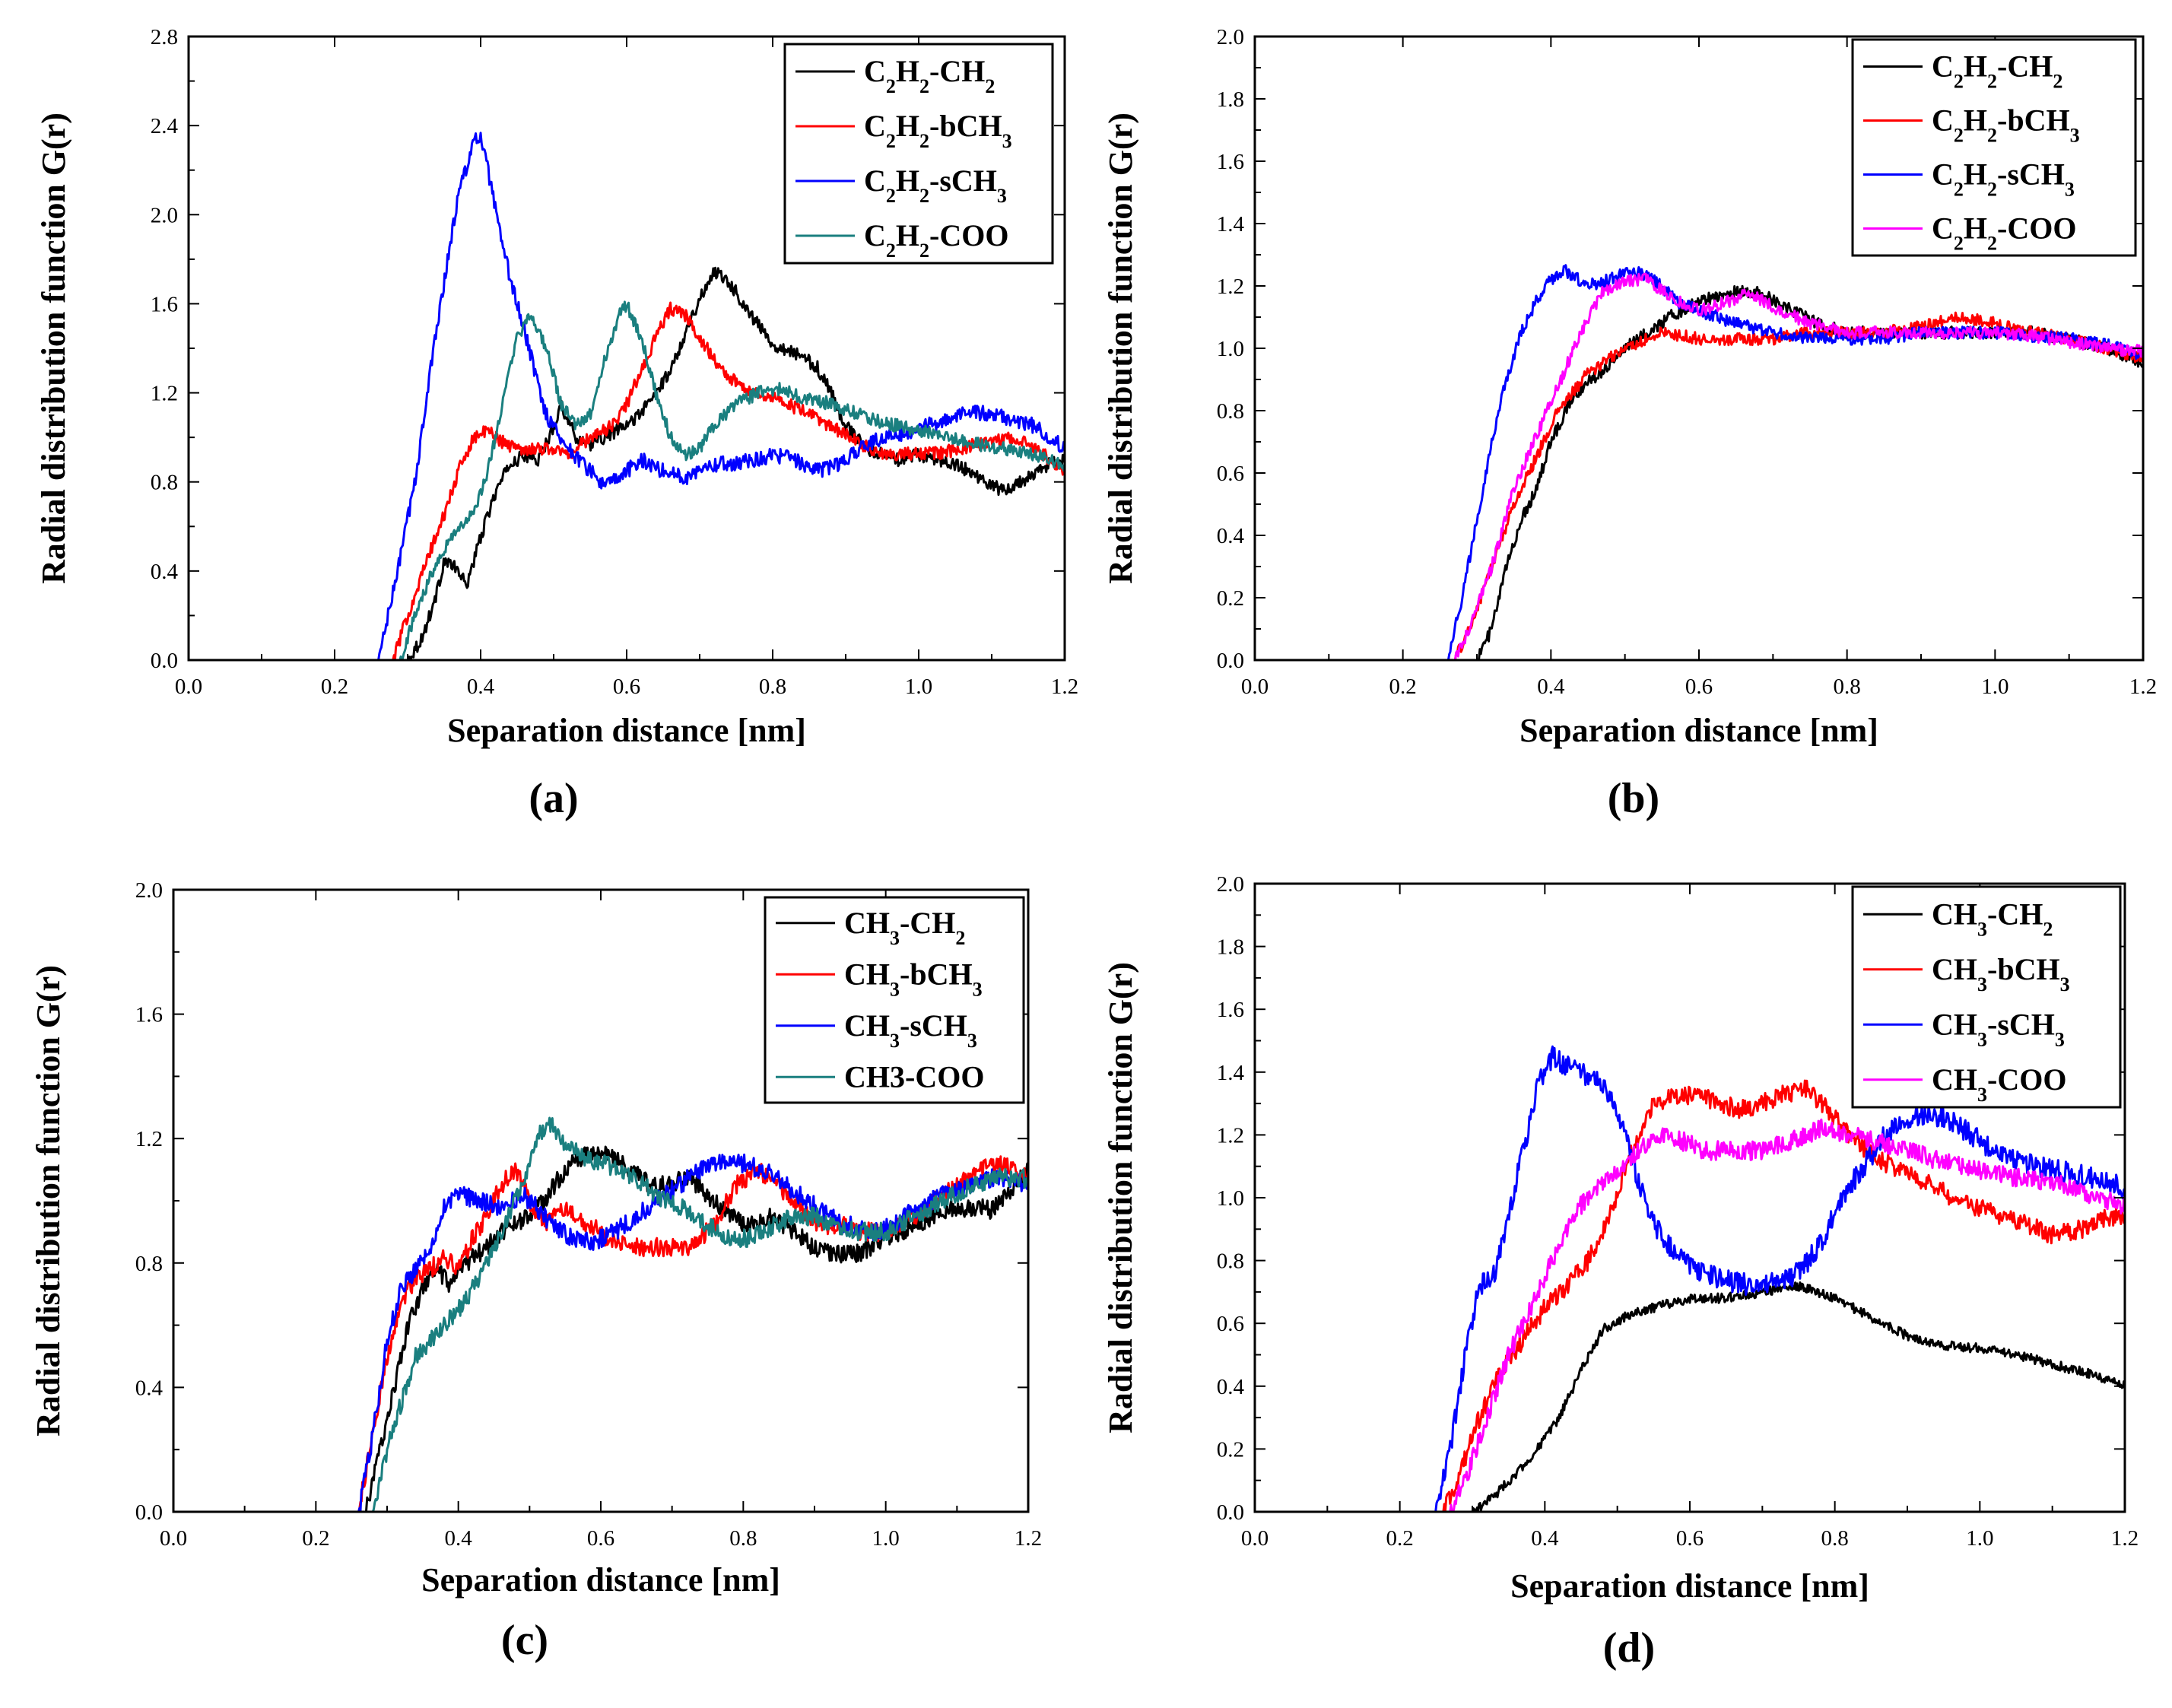 The image size is (2172, 1708). Describe the element at coordinates (1230, 474) in the screenshot. I see `y-tick-label: 0.6` at that location.